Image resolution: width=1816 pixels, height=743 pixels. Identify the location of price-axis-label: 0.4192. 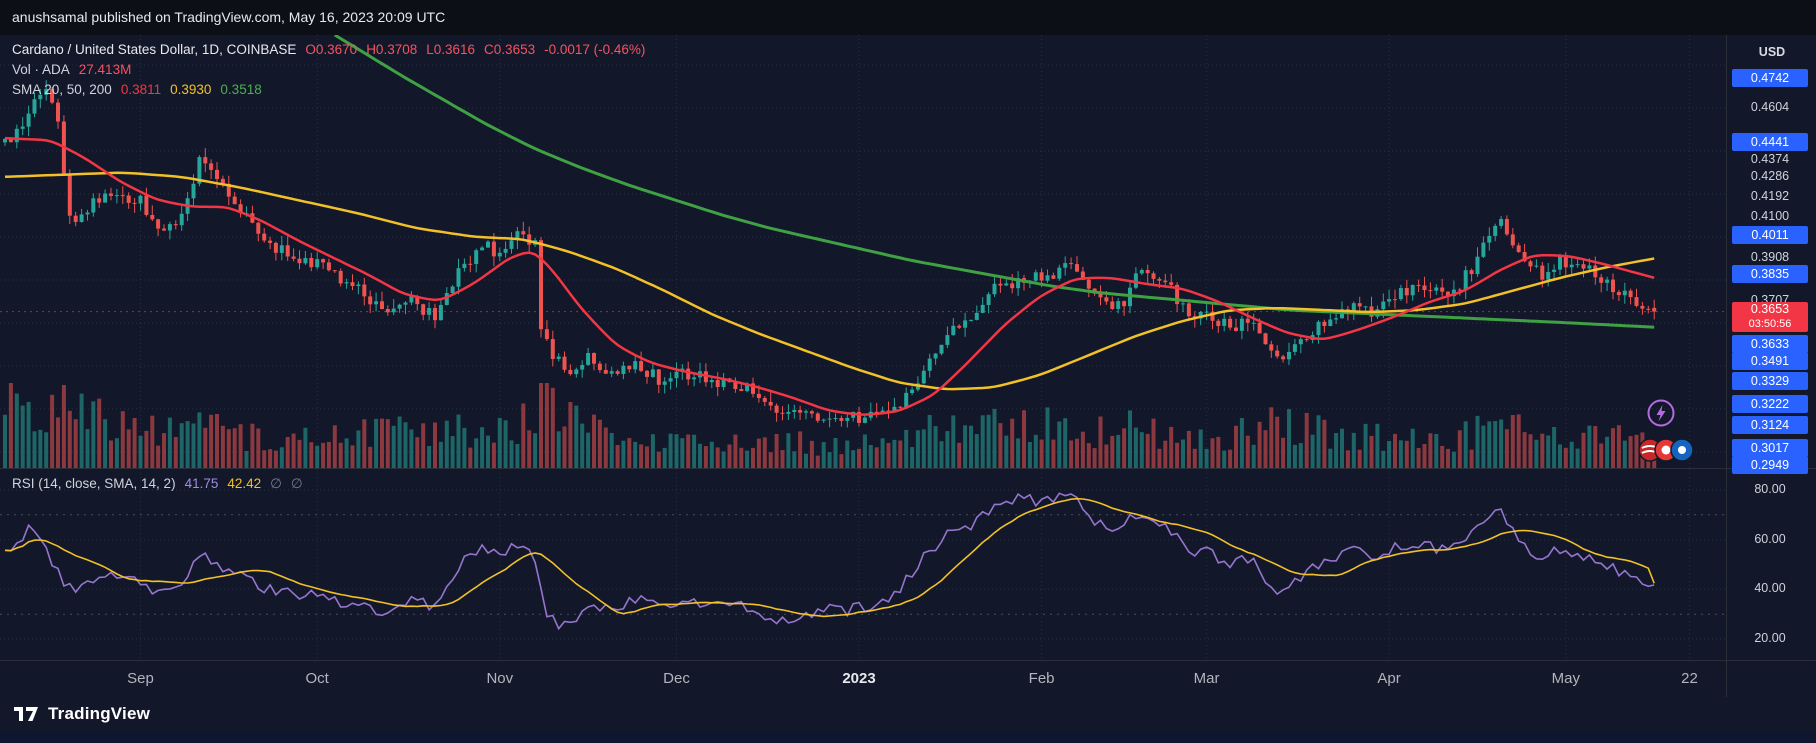
(1770, 195).